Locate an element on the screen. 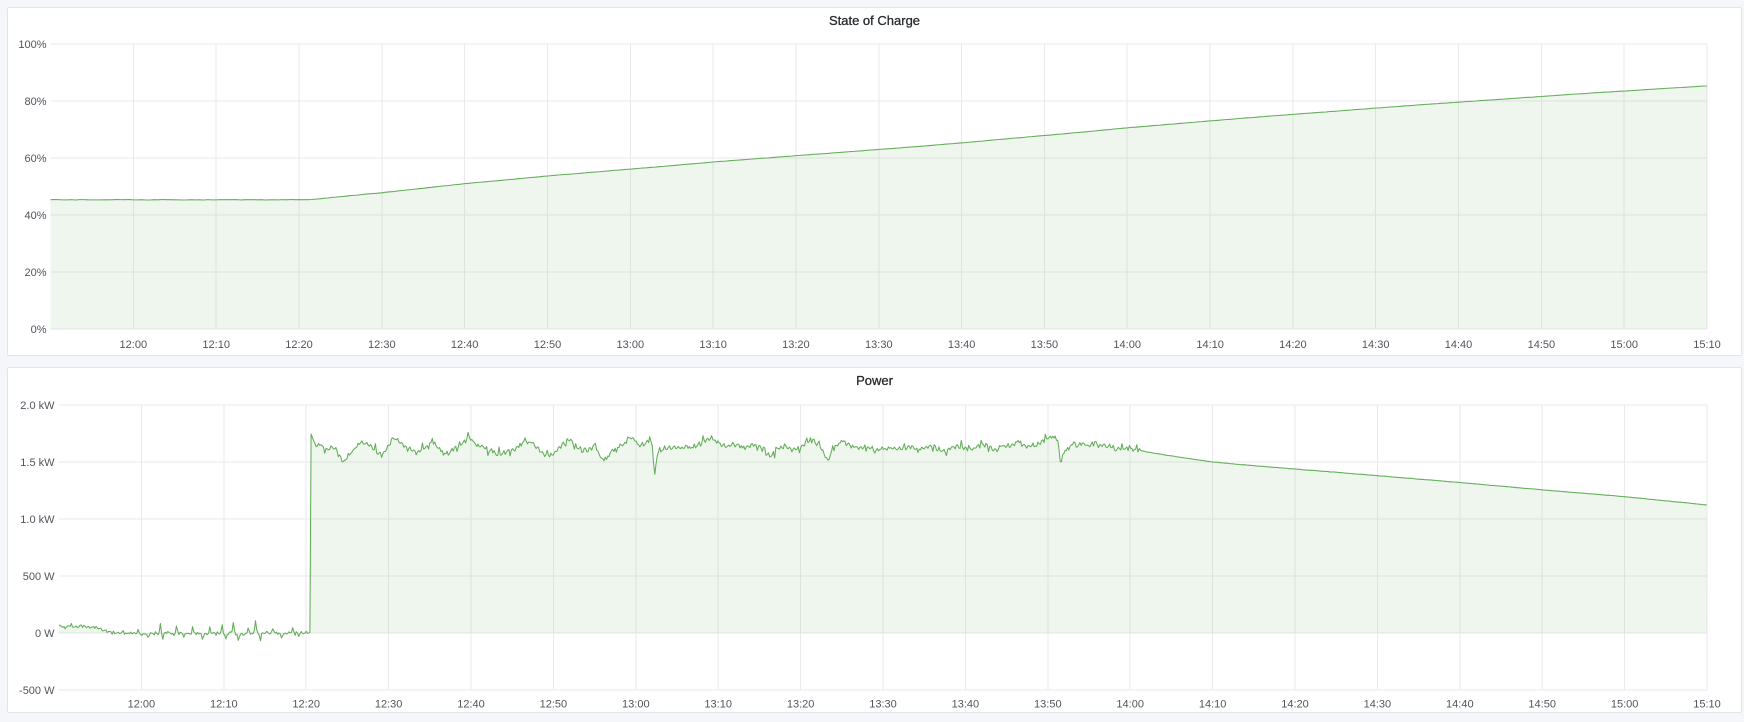 This screenshot has height=722, width=1744. svg-text: 500 W is located at coordinates (39, 577).